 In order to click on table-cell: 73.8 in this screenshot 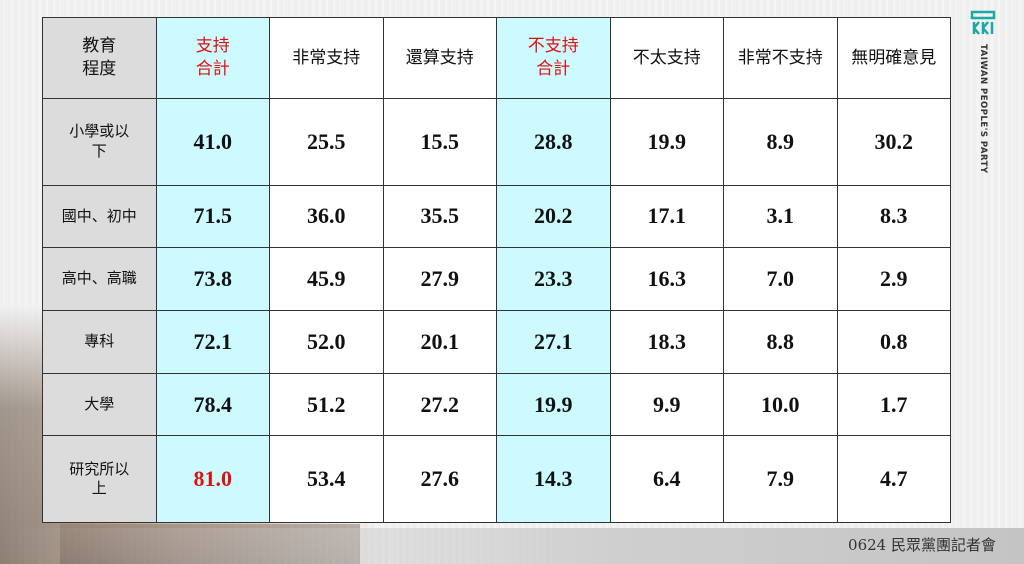, I will do `click(212, 279)`.